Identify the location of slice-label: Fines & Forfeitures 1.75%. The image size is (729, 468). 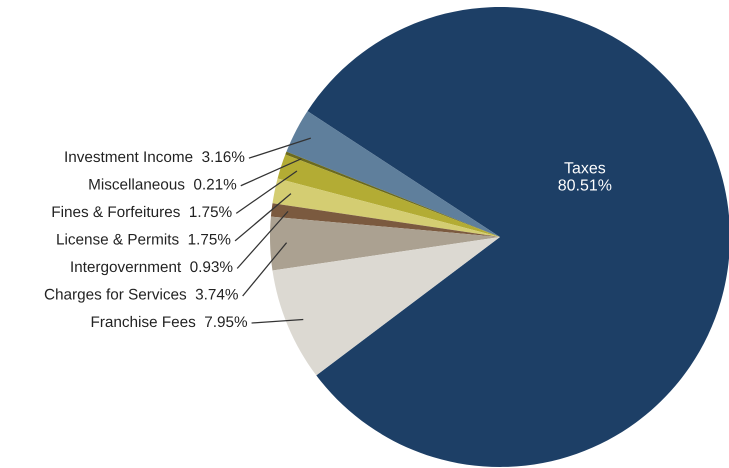
(142, 212).